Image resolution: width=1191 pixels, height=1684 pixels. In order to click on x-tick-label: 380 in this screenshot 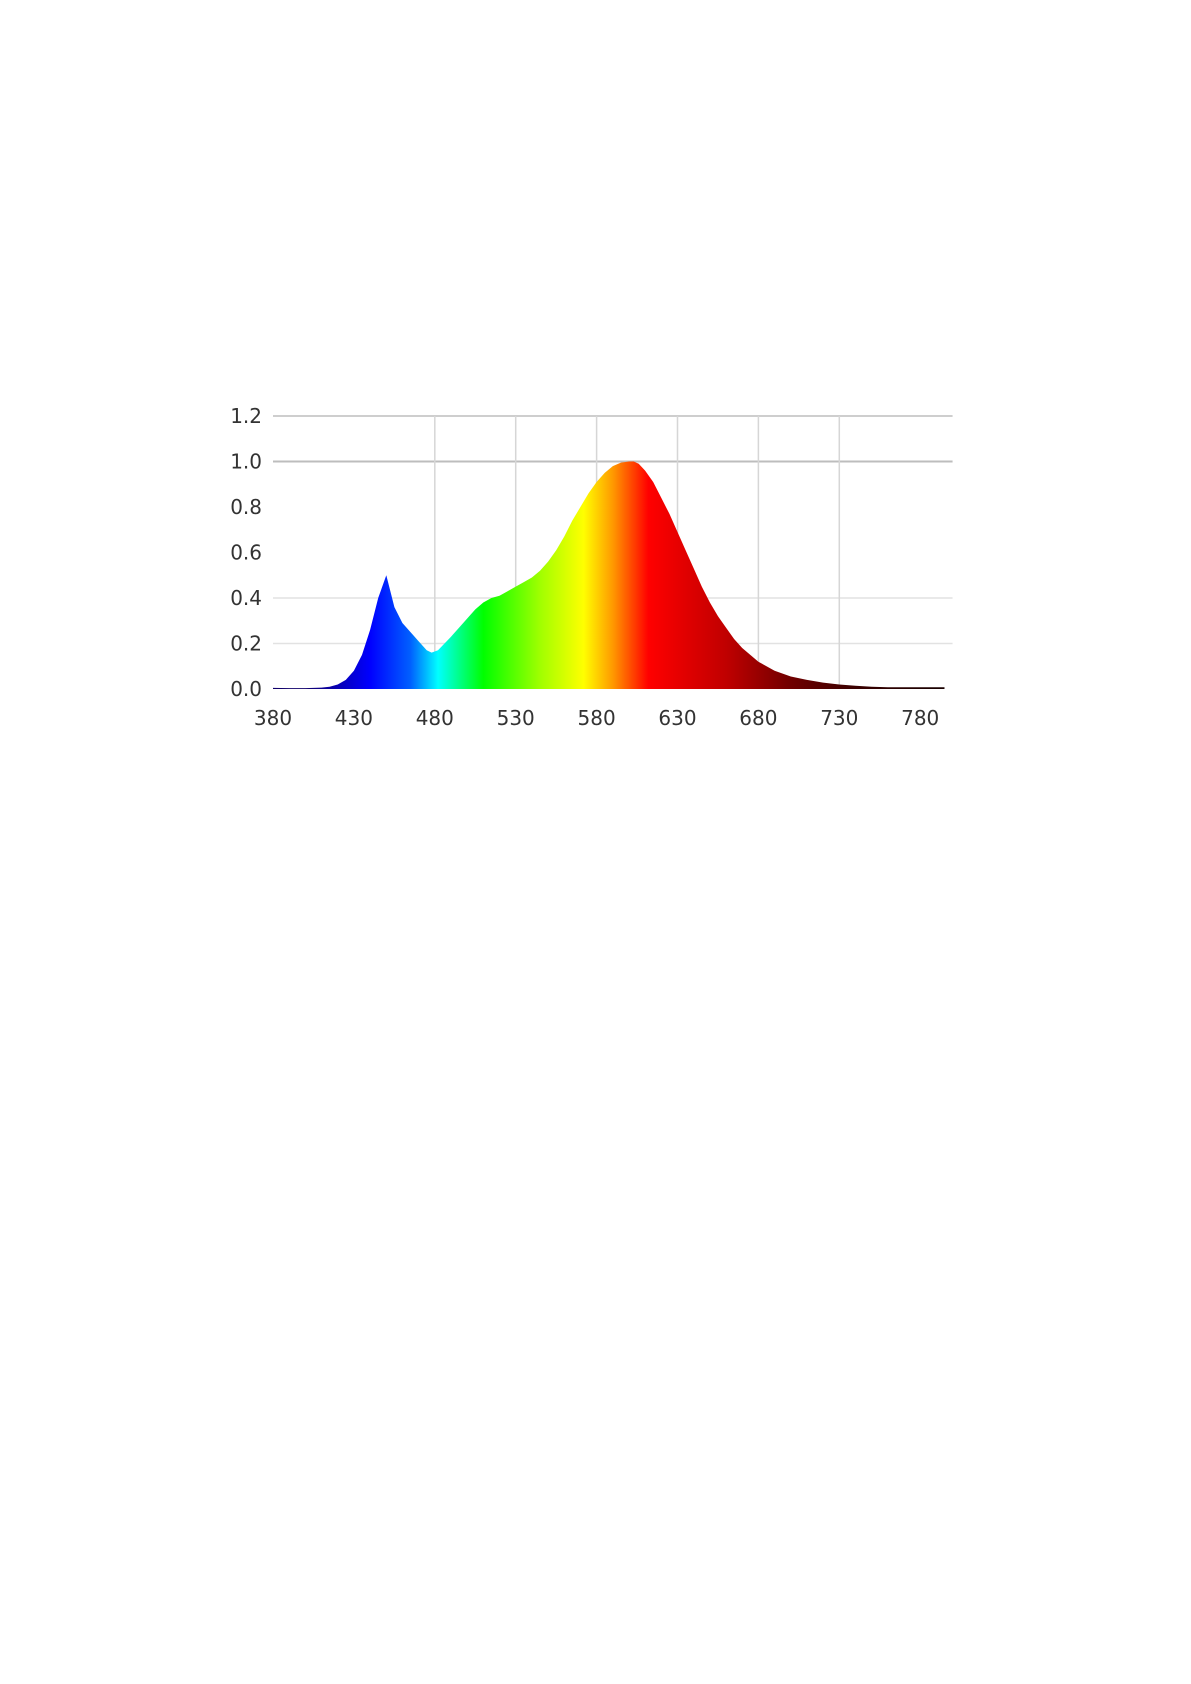, I will do `click(273, 718)`.